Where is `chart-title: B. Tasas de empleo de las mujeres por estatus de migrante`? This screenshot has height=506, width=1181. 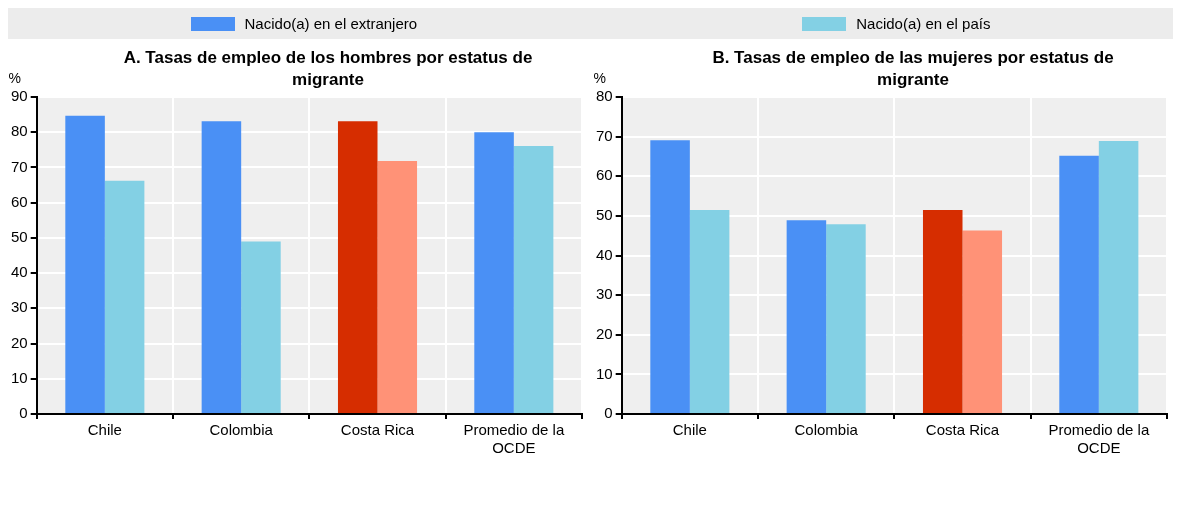
chart-title: B. Tasas de empleo de las mujeres por estatus de migrante is located at coordinates (913, 69).